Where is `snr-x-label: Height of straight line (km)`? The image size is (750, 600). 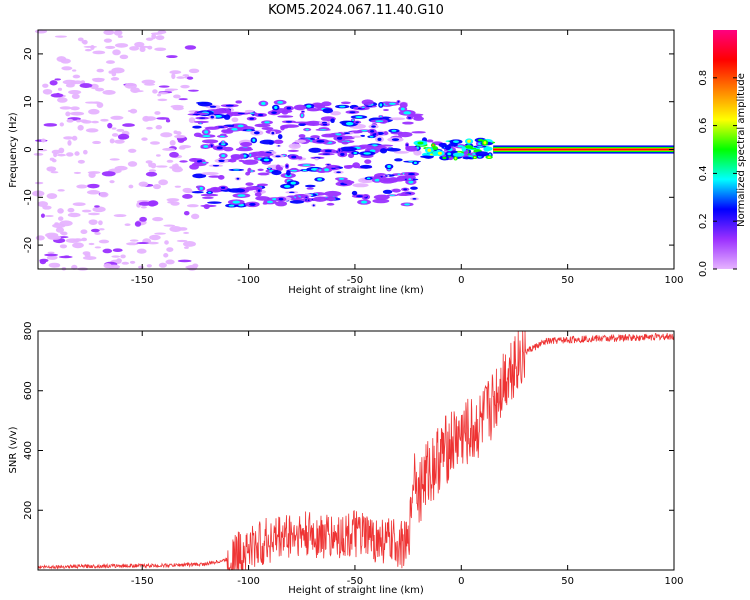
snr-x-label: Height of straight line (km) is located at coordinates (356, 590).